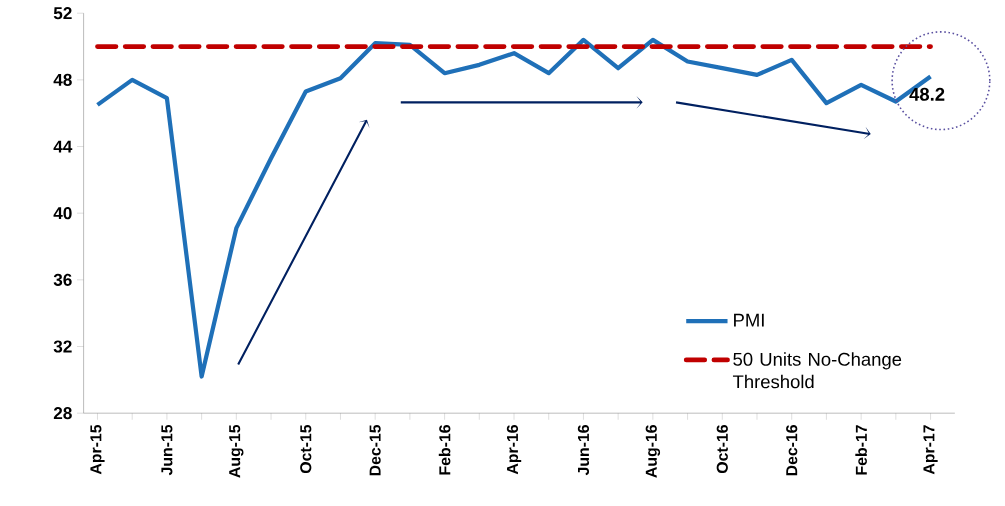  Describe the element at coordinates (930, 450) in the screenshot. I see `x-tick-label: Apr-17` at that location.